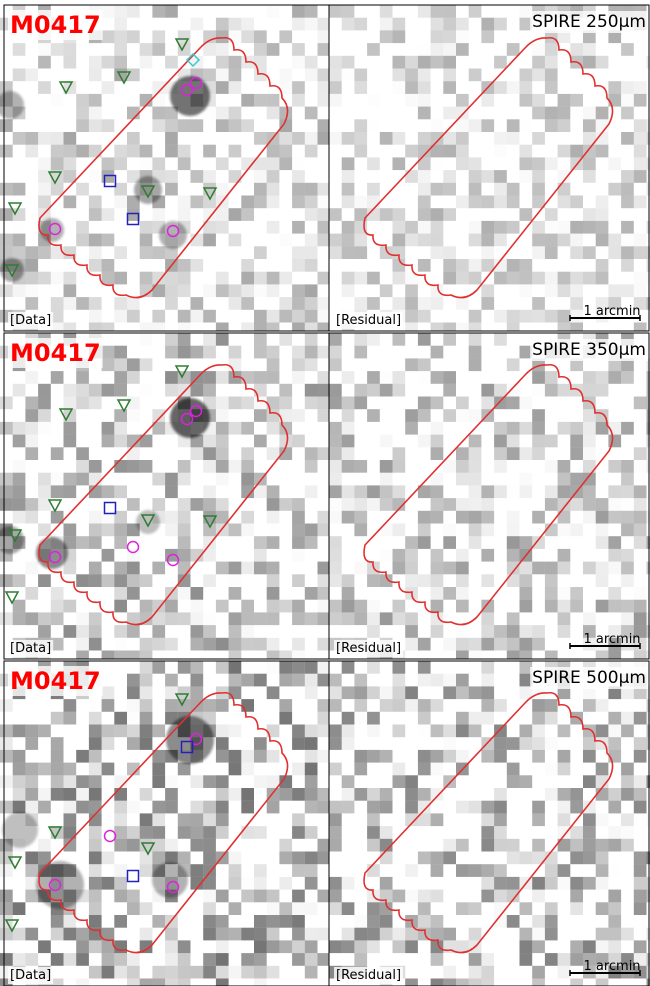  I want to click on band-label-group: SPIRE 500µm, so click(589, 678).